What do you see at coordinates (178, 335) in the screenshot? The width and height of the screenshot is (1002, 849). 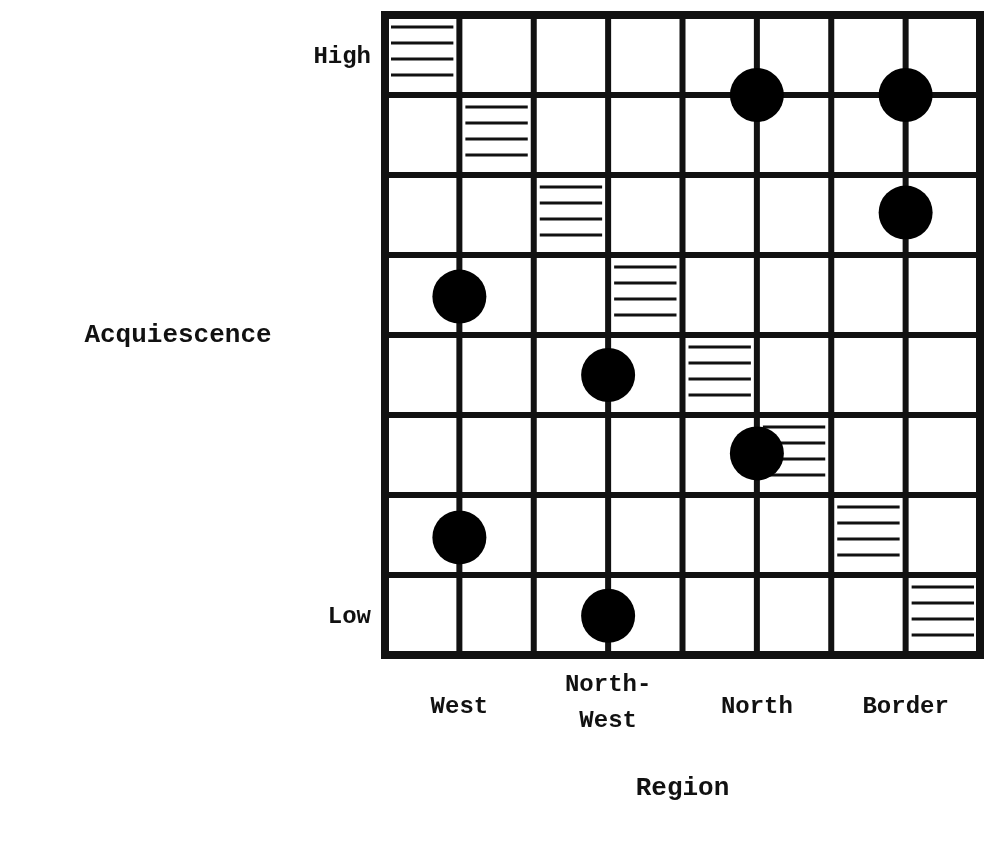 I see `y-axis-title: Acquiescence` at bounding box center [178, 335].